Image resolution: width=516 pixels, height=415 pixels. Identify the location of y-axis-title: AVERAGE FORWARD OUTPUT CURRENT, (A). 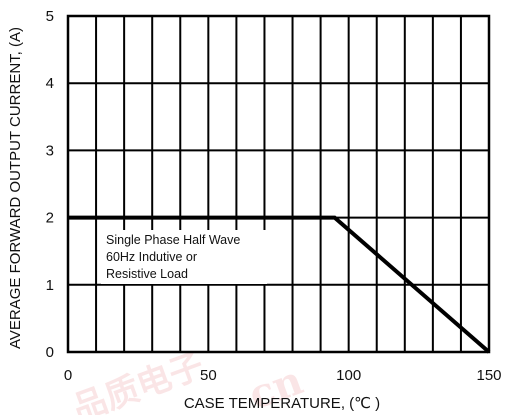
(15, 188).